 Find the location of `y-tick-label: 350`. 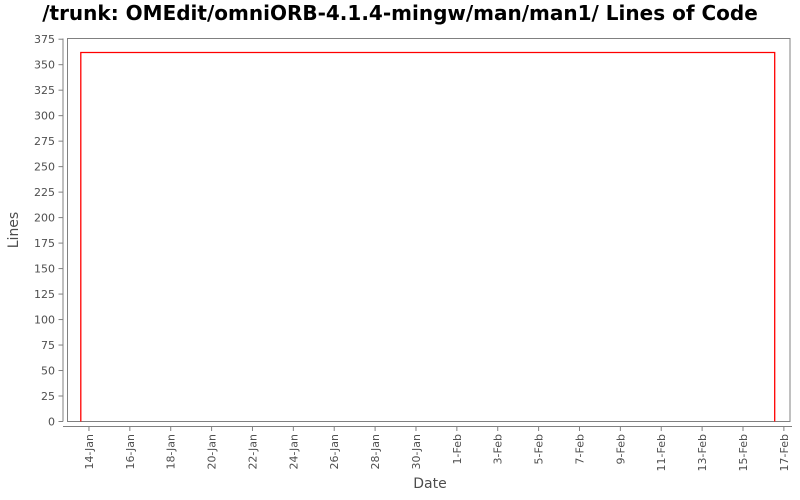

y-tick-label: 350 is located at coordinates (44, 65).